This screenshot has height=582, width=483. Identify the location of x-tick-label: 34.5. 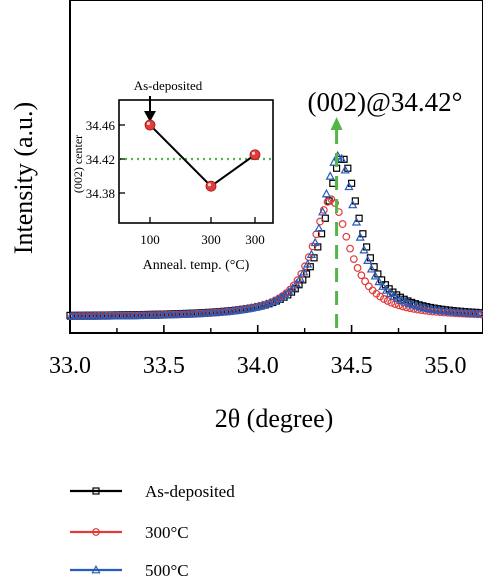
(352, 366).